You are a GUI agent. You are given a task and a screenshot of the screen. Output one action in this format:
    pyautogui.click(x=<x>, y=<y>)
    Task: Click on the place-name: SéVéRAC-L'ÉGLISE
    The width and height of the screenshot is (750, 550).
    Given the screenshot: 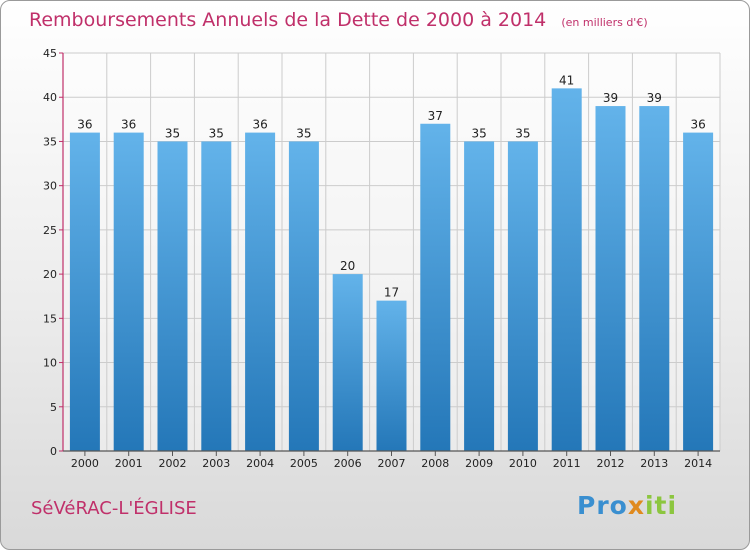 What is the action you would take?
    pyautogui.click(x=114, y=508)
    